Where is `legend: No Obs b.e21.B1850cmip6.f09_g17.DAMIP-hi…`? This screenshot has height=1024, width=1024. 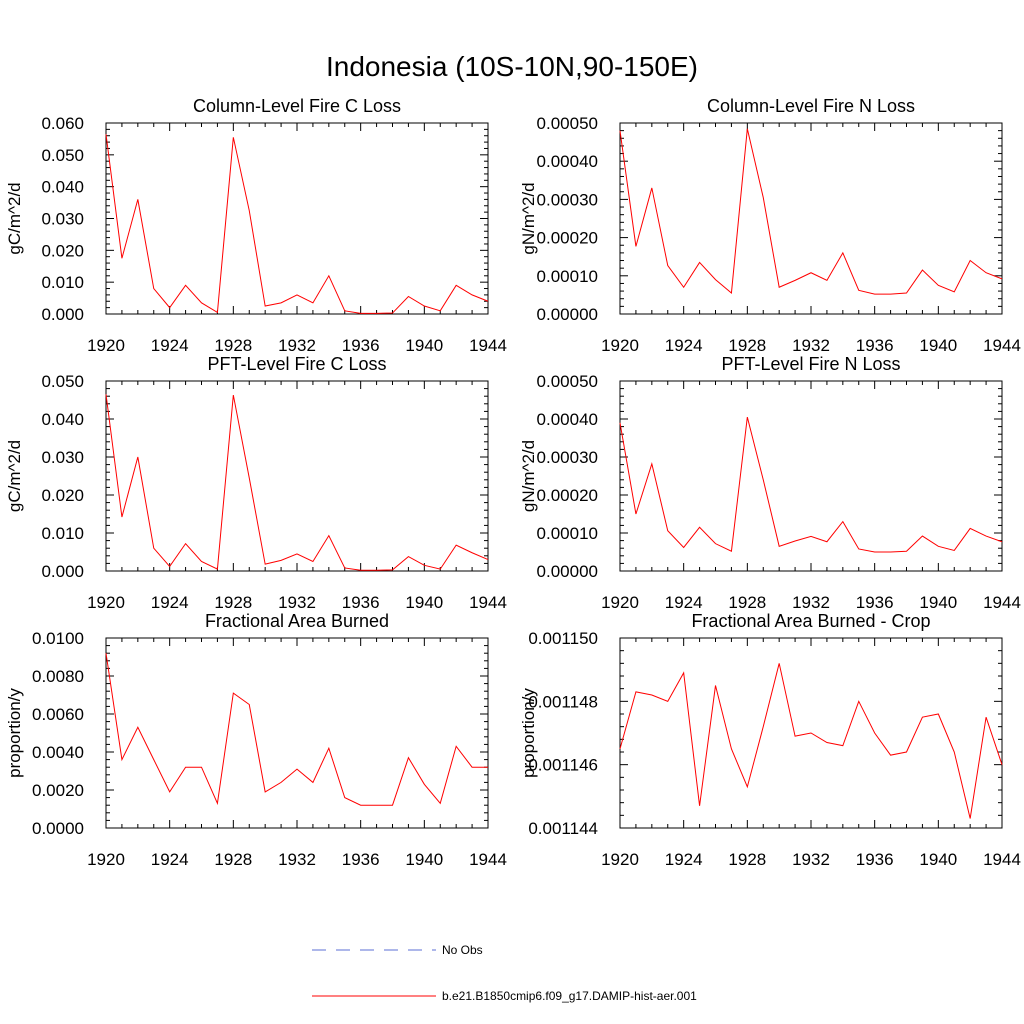
legend: No Obs b.e21.B1850cmip6.f09_g17.DAMIP-hi… is located at coordinates (504, 973).